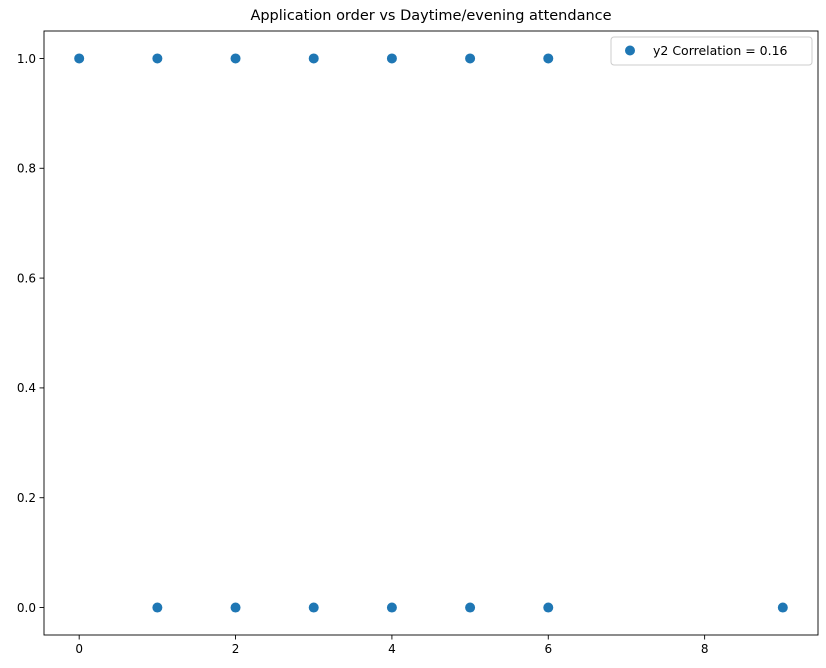 Image resolution: width=826 pixels, height=668 pixels. Describe the element at coordinates (26, 59) in the screenshot. I see `y-tick-label: 1.0` at that location.